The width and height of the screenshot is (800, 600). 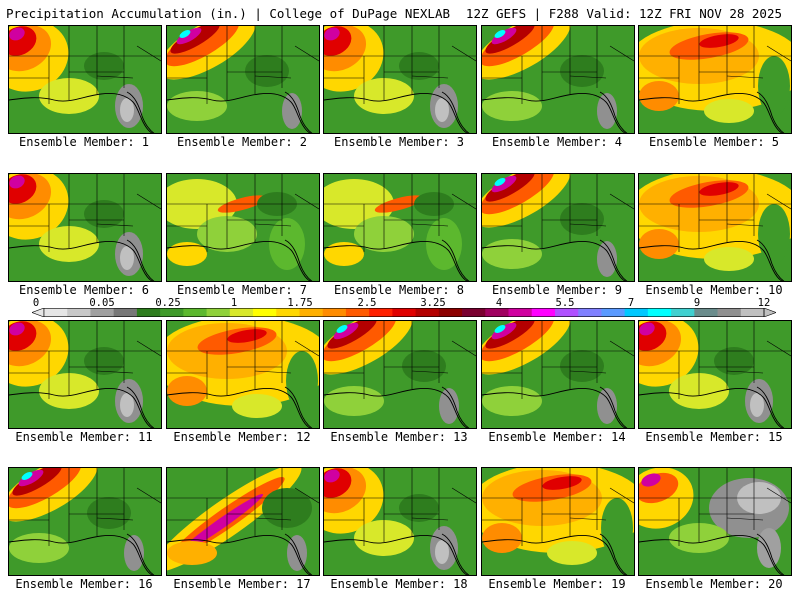 What do you see at coordinates (399, 437) in the screenshot?
I see `ensemble-member-label: Ensemble Member: 13` at bounding box center [399, 437].